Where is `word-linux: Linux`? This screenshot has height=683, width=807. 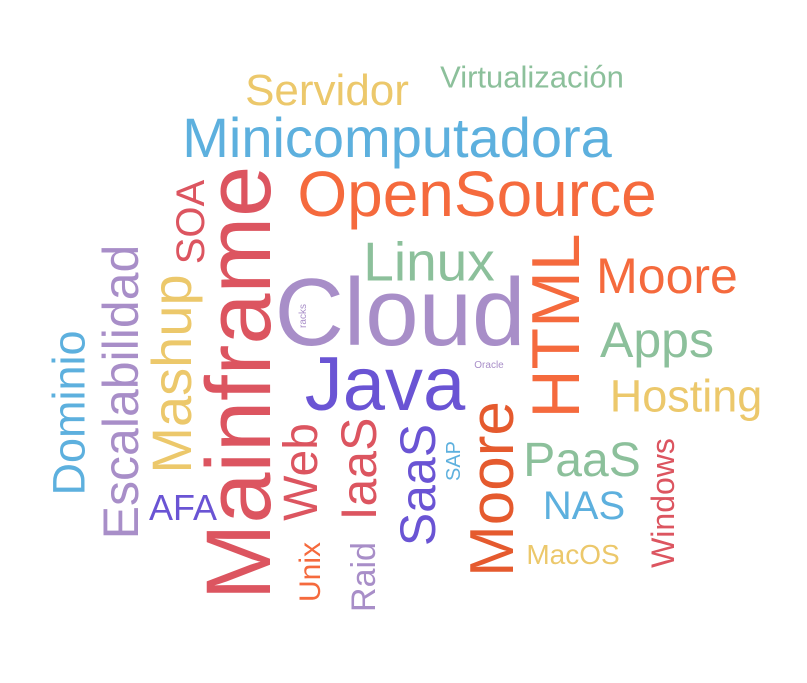
word-linux: Linux is located at coordinates (429, 261).